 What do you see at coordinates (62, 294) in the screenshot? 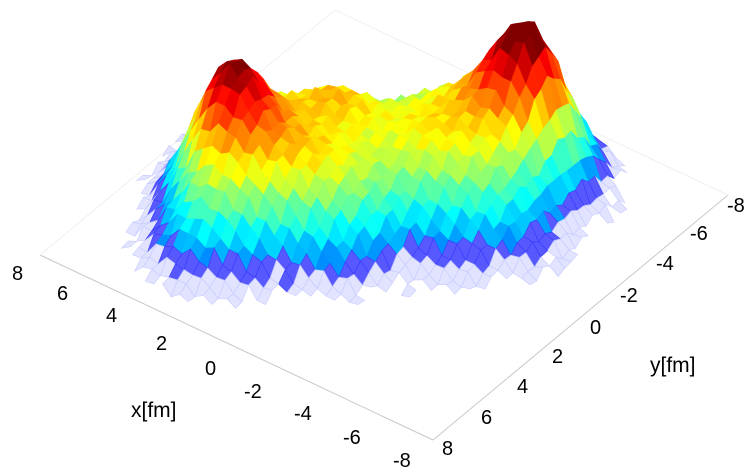
I see `x-tick-label: 6` at bounding box center [62, 294].